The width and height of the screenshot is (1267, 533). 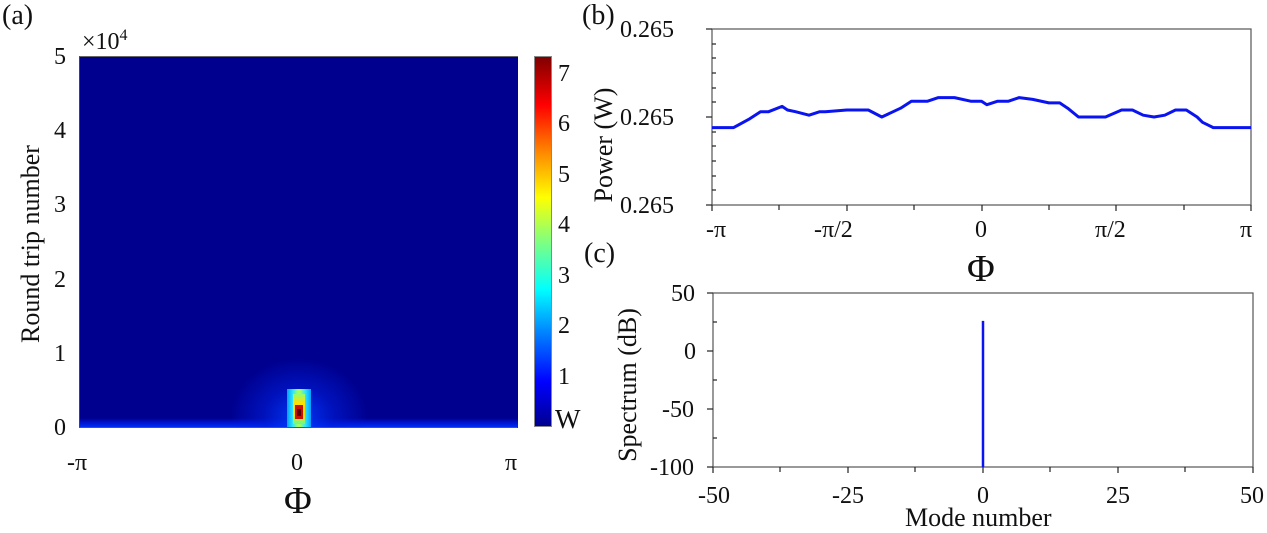 What do you see at coordinates (564, 175) in the screenshot?
I see `colorbar-tick-5: 5` at bounding box center [564, 175].